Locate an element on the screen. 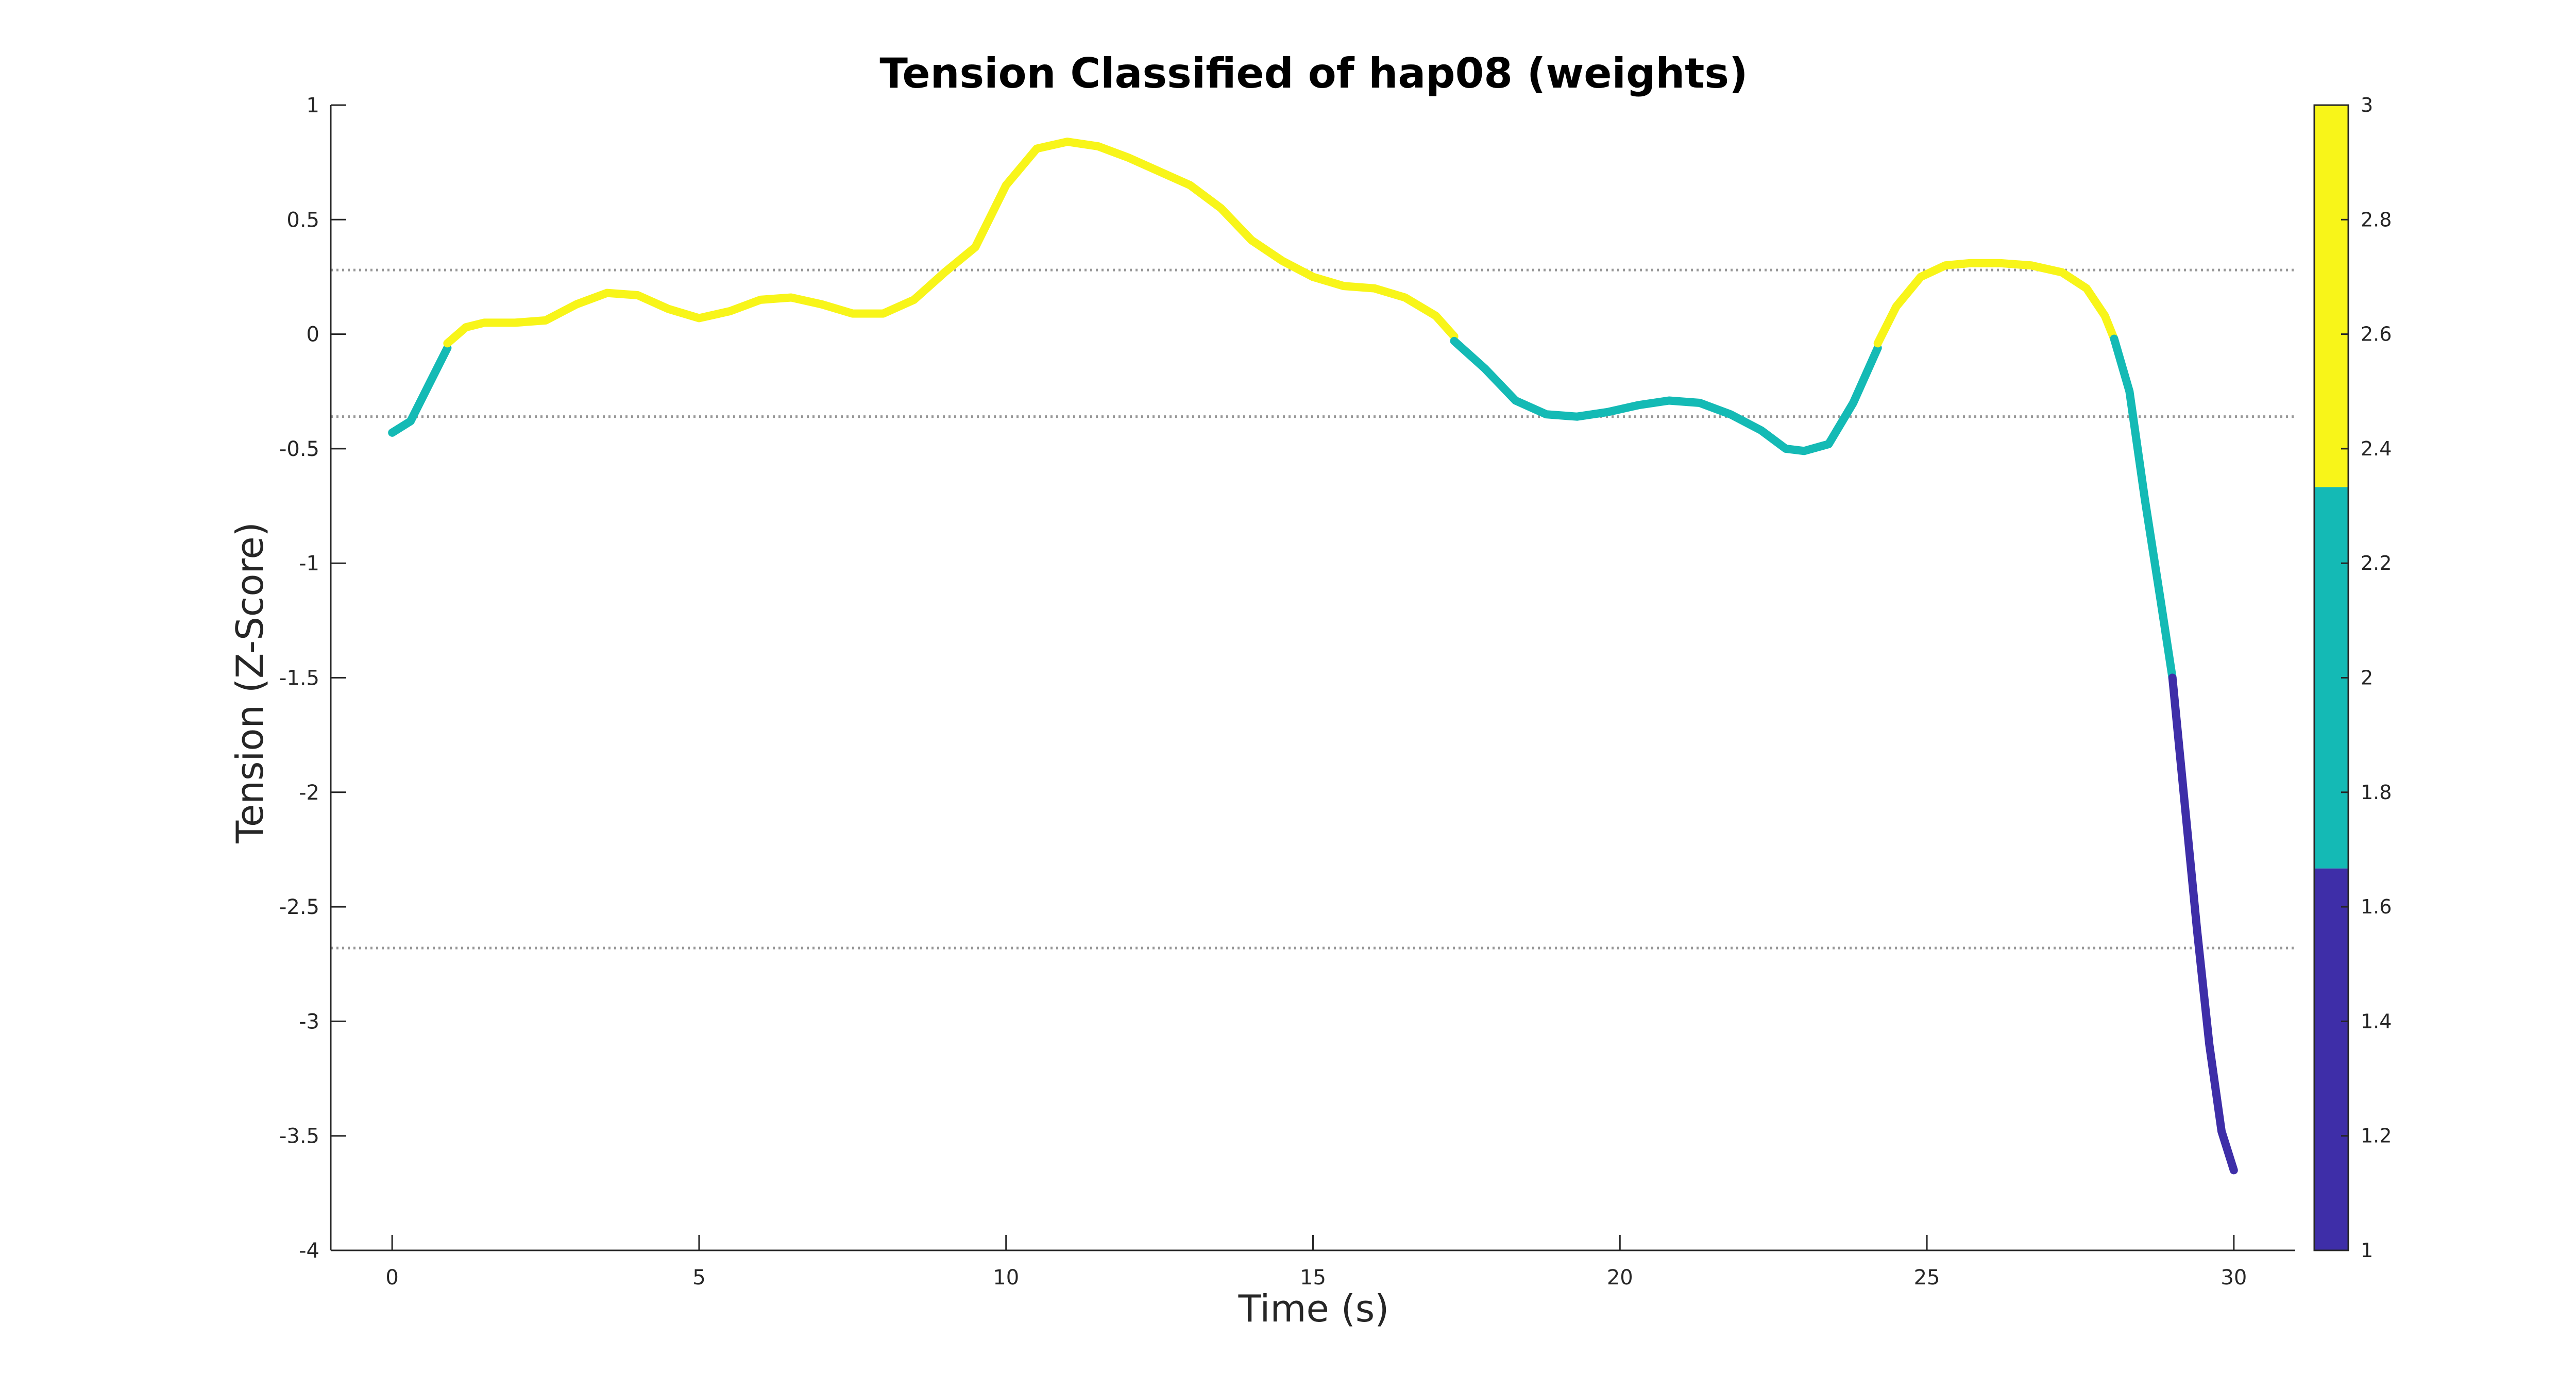 This screenshot has width=2576, height=1390. x-tick-label: 25 is located at coordinates (1927, 1278).